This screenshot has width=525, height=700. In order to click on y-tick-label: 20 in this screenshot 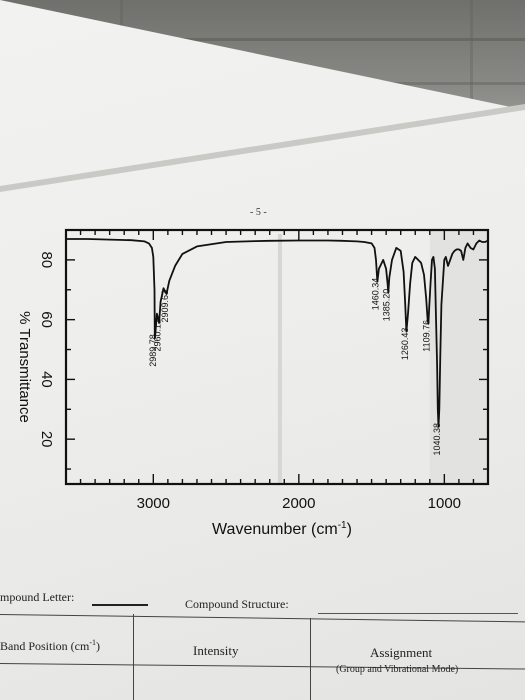, I will do `click(46, 439)`.